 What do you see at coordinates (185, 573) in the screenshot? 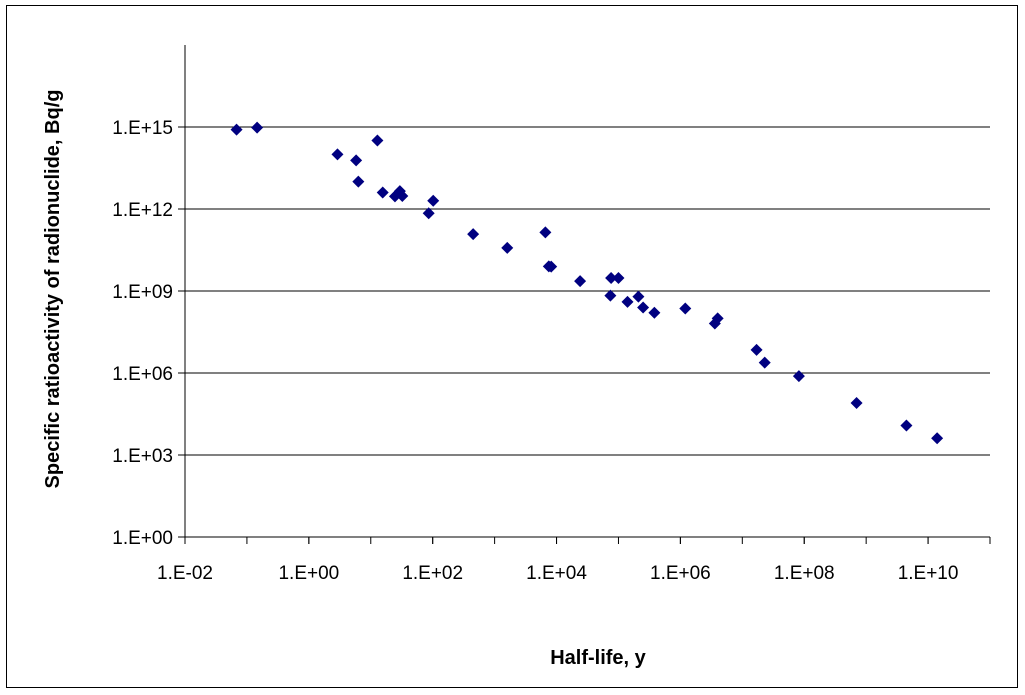
I see `x-tick-label: 1.E-02` at bounding box center [185, 573].